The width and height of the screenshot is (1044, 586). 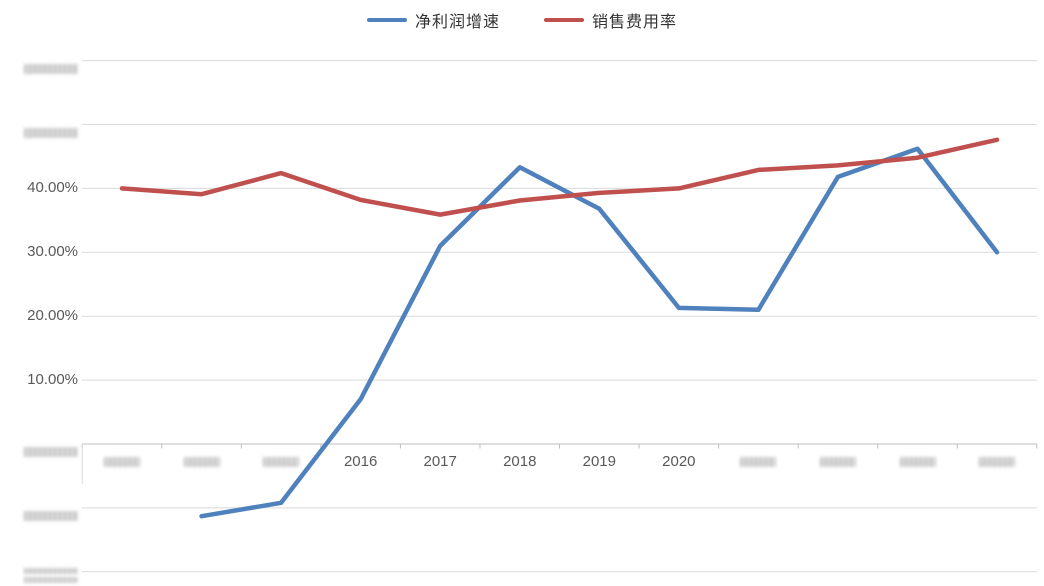 I want to click on x-axis-label: 2016, so click(x=360, y=461).